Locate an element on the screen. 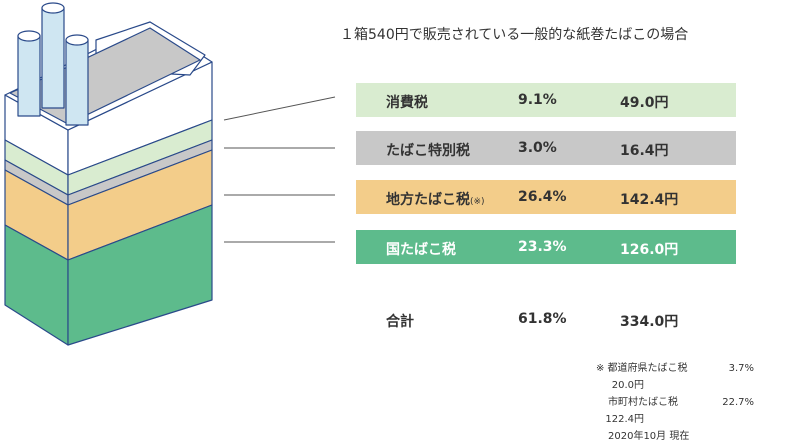 The width and height of the screenshot is (787, 445). tax-row: 国たばこ税 23.3% 126.0円 is located at coordinates (546, 247).